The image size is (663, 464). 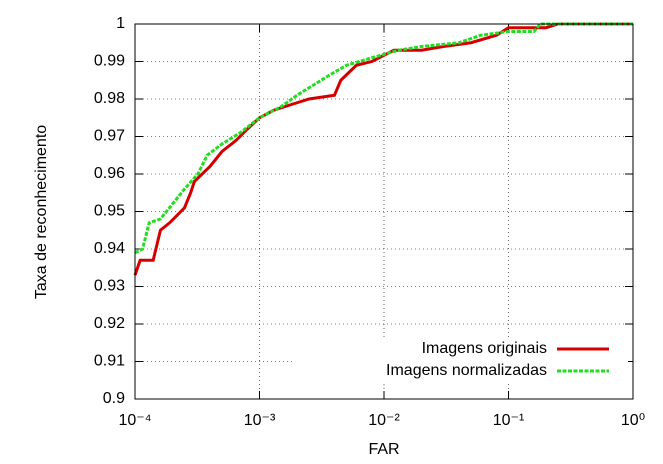 What do you see at coordinates (260, 420) in the screenshot?
I see `x-tick-label: 10⁻³` at bounding box center [260, 420].